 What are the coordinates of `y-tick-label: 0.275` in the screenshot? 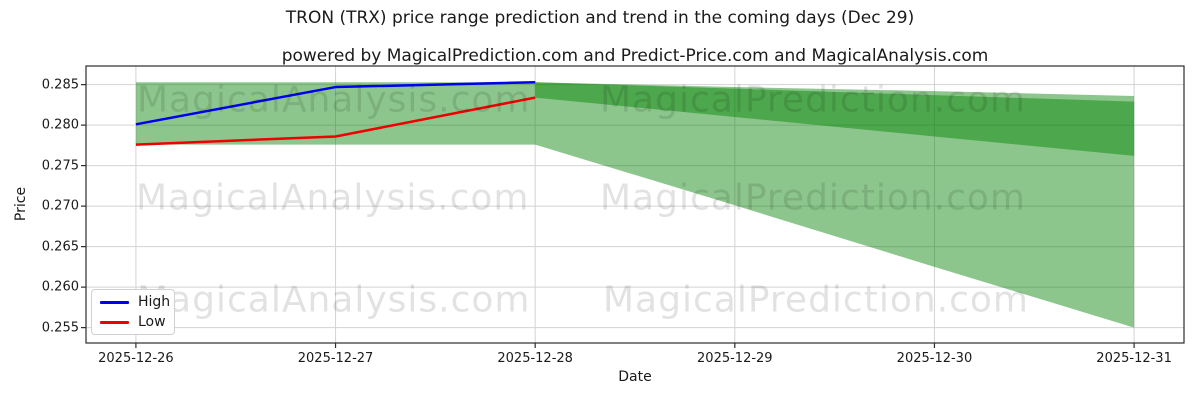 It's located at (60, 166).